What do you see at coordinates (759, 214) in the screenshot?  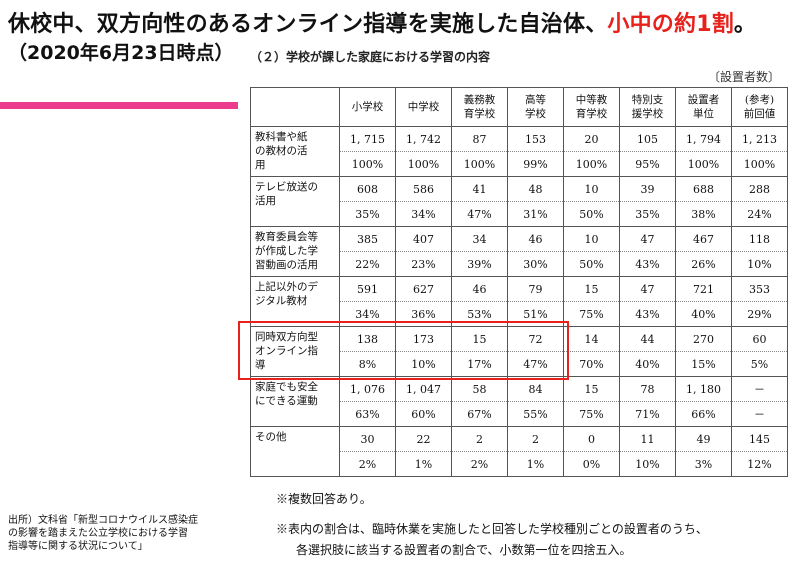 I see `percent-cell: 24%` at bounding box center [759, 214].